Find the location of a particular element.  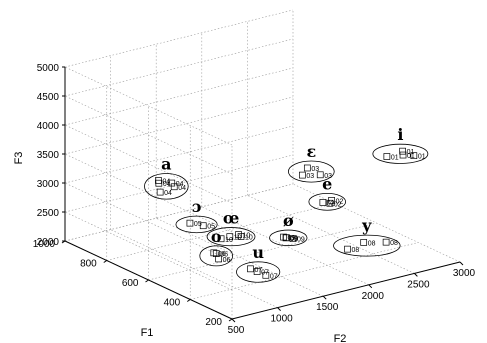

z-tick-label: 2000 is located at coordinates (48, 242).